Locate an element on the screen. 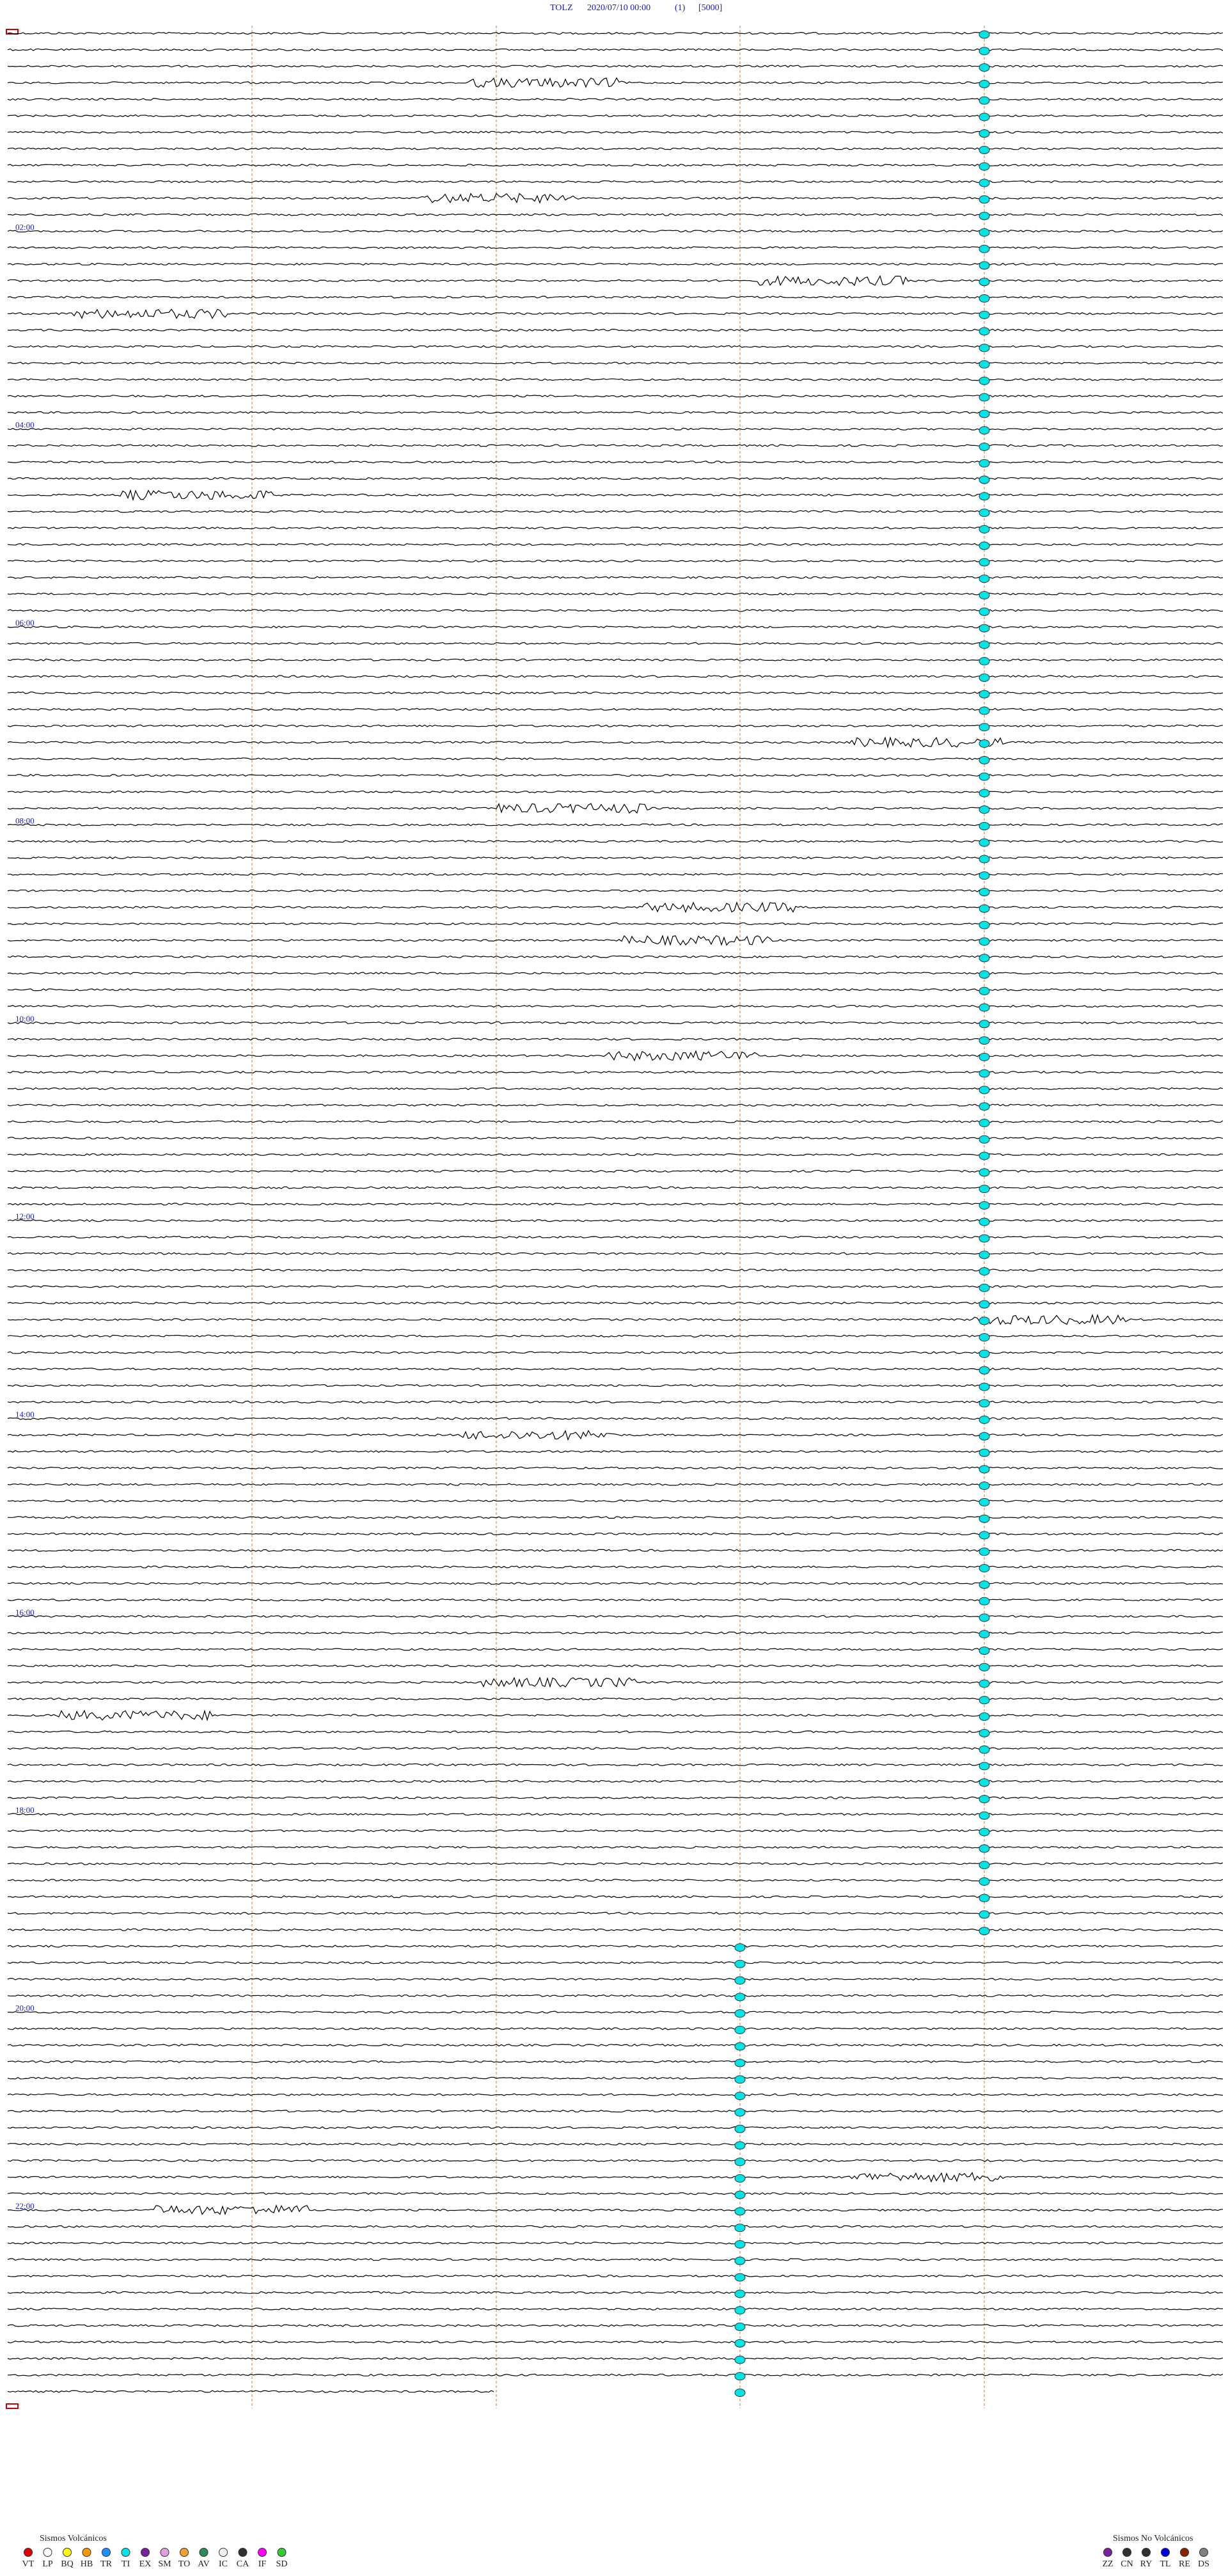 This screenshot has width=1228, height=2576. legend-code: TI is located at coordinates (126, 2564).